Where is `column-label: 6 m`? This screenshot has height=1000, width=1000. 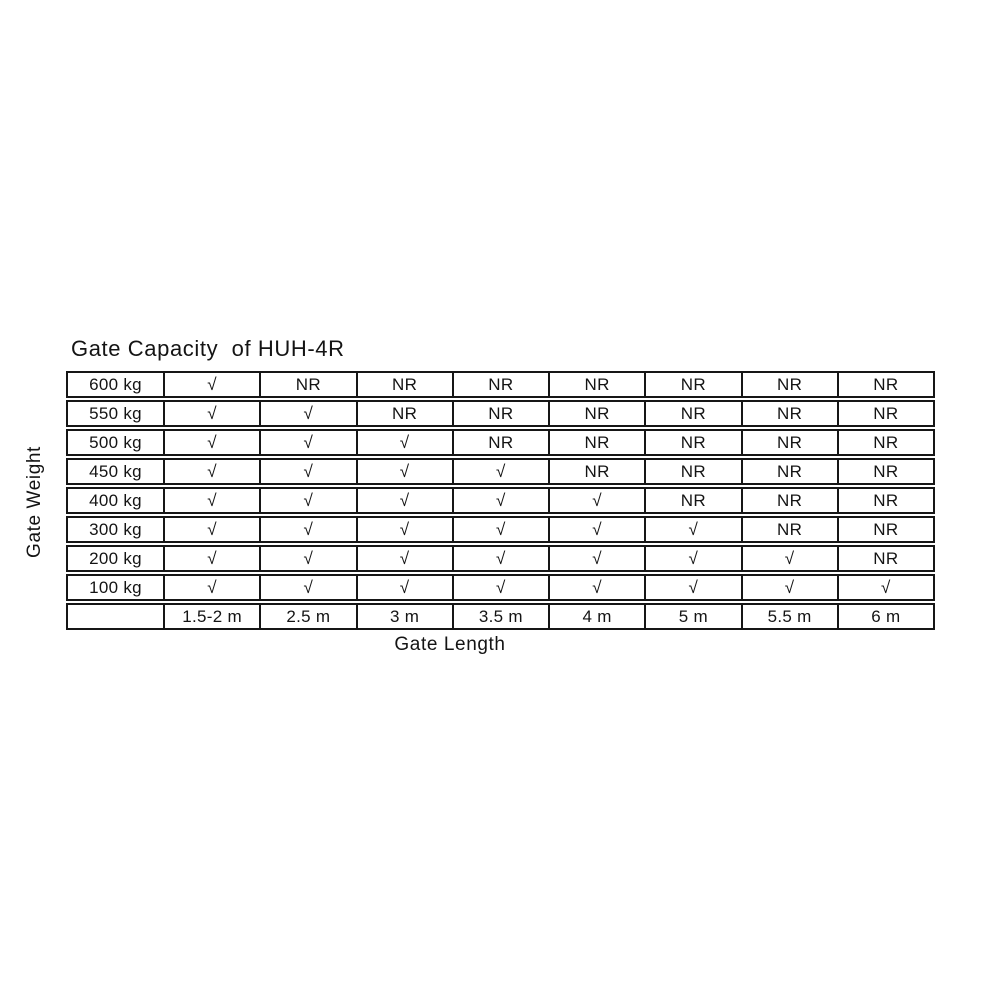 column-label: 6 m is located at coordinates (884, 616).